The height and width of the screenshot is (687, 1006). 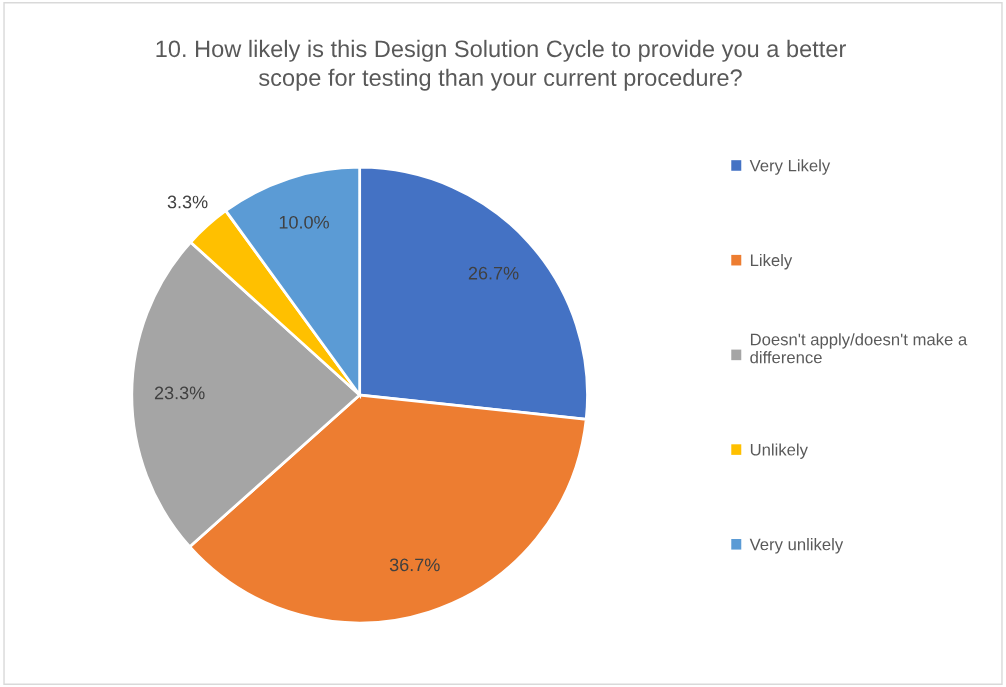 I want to click on legend-label: Unlikely, so click(x=779, y=451).